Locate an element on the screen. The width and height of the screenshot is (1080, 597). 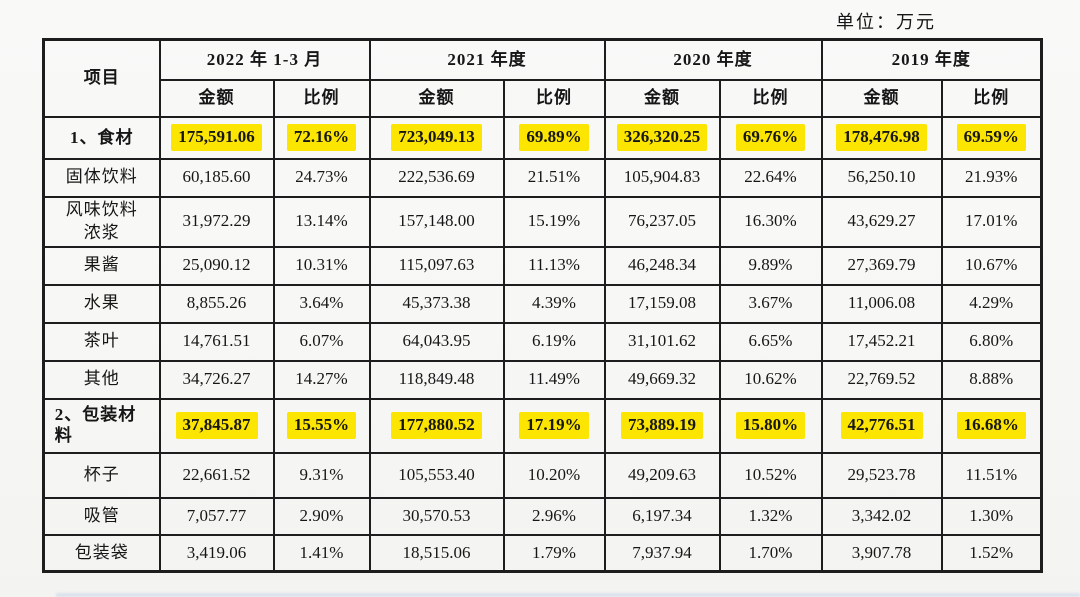
amount-cell: 31,101.62 is located at coordinates (662, 341).